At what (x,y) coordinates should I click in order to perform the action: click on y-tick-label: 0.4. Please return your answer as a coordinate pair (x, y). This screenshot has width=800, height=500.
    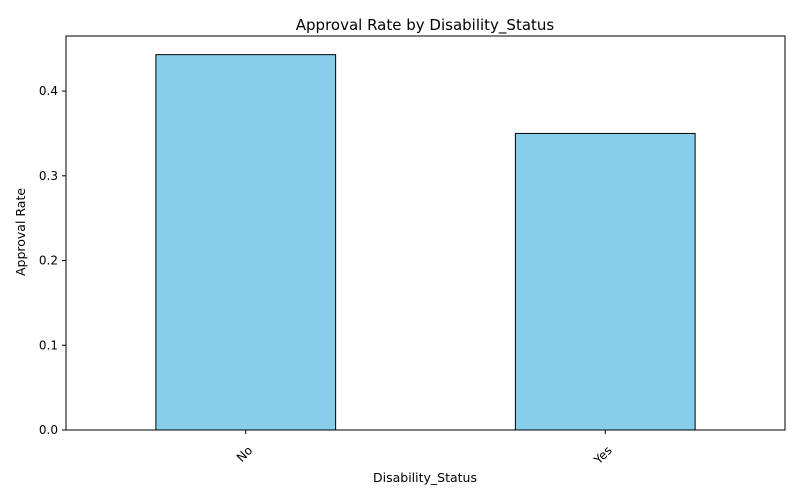
    Looking at the image, I should click on (48, 91).